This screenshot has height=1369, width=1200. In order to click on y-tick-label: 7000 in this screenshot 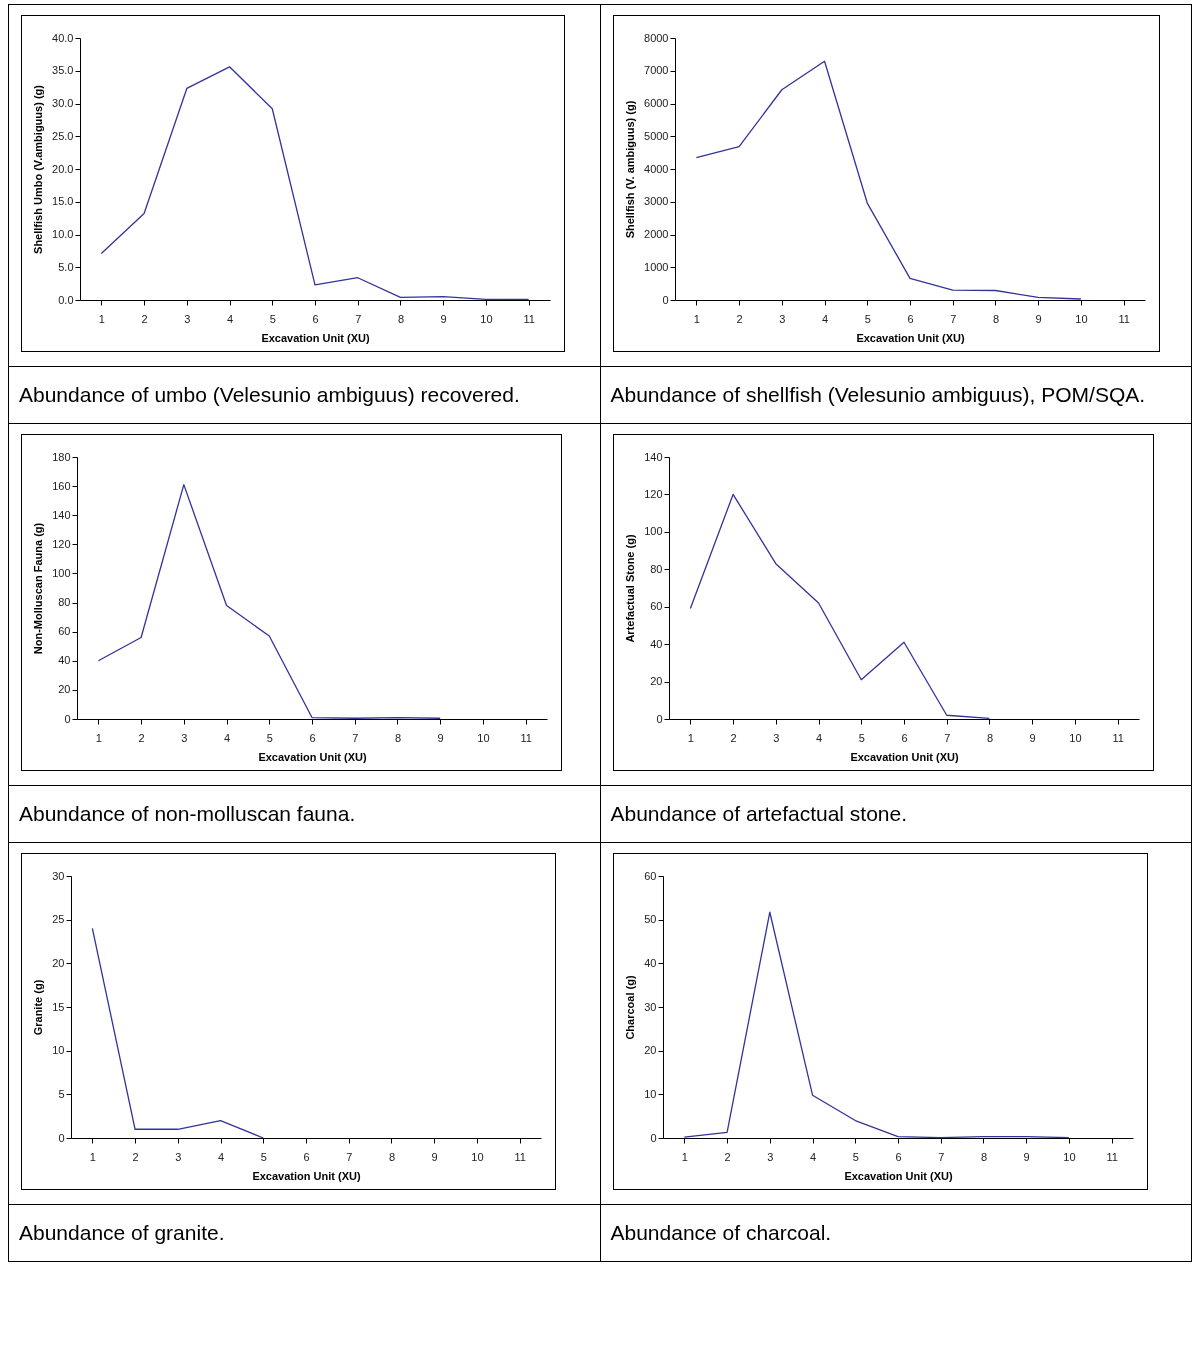, I will do `click(655, 70)`.